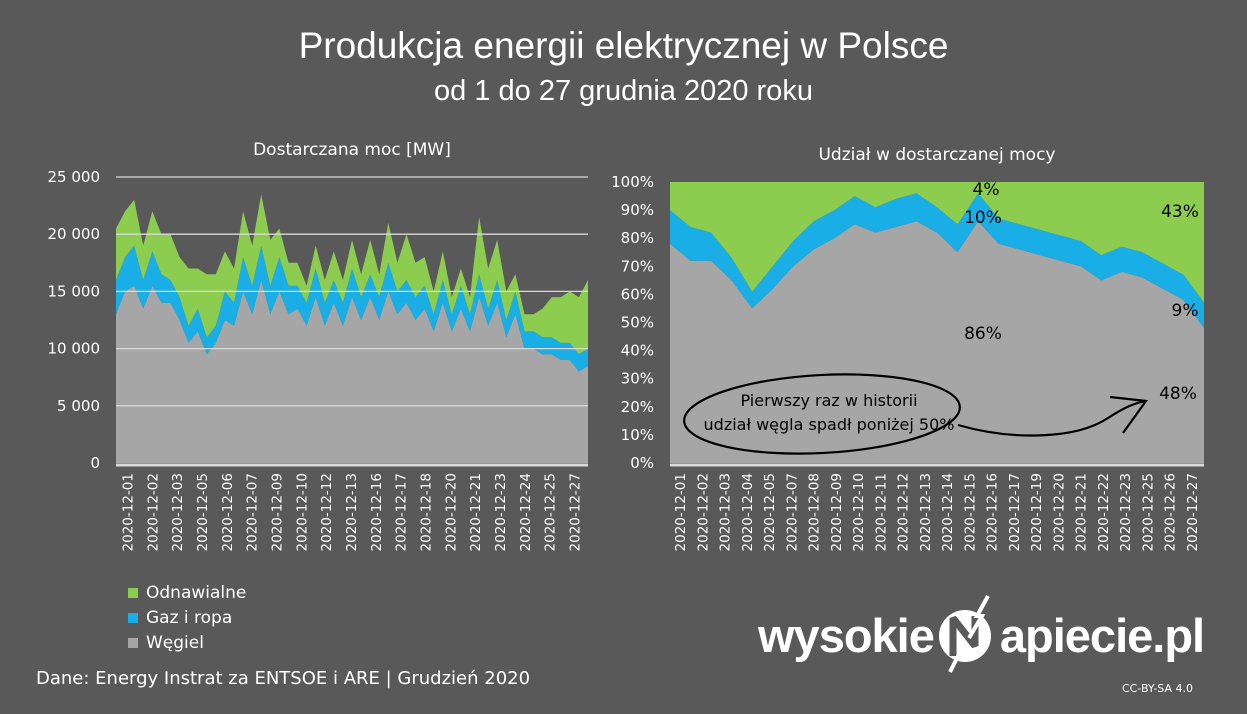 This screenshot has width=1247, height=714. Describe the element at coordinates (196, 592) in the screenshot. I see `legend-label-renewables: Odnawialne` at that location.